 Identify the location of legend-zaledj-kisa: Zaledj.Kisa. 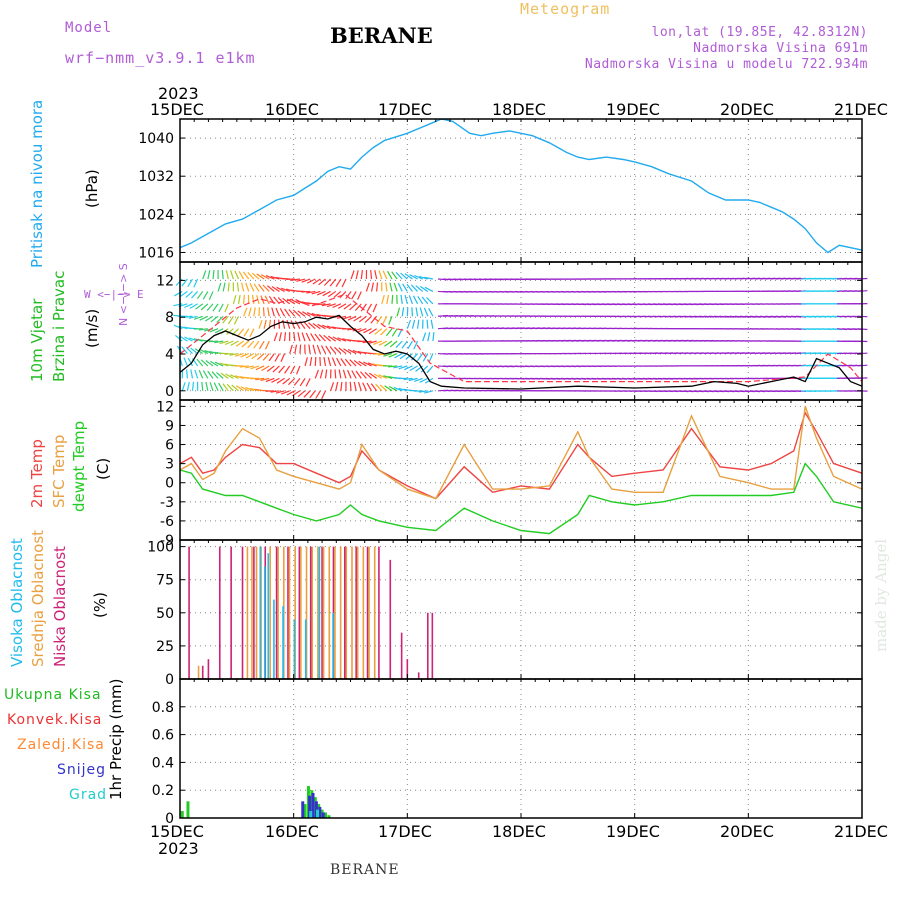
(61, 745).